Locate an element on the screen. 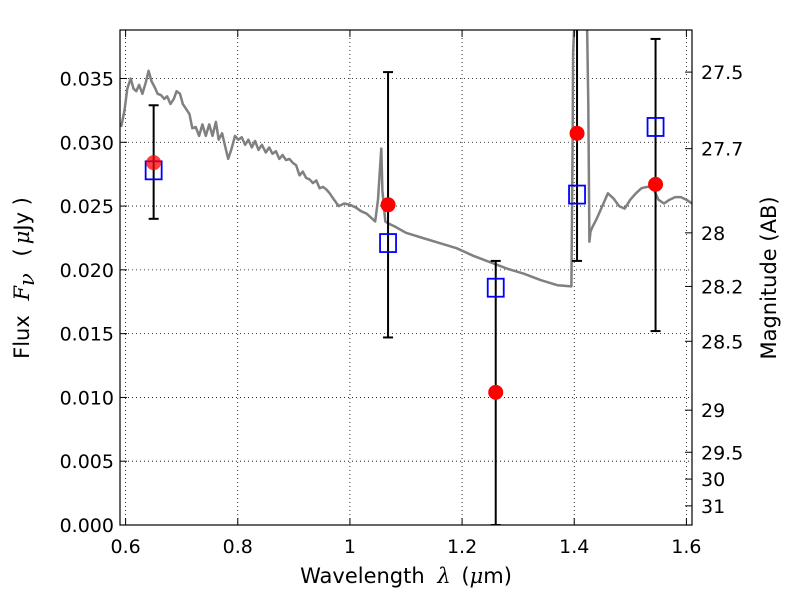  x-tick-label: 1.6 is located at coordinates (686, 547).